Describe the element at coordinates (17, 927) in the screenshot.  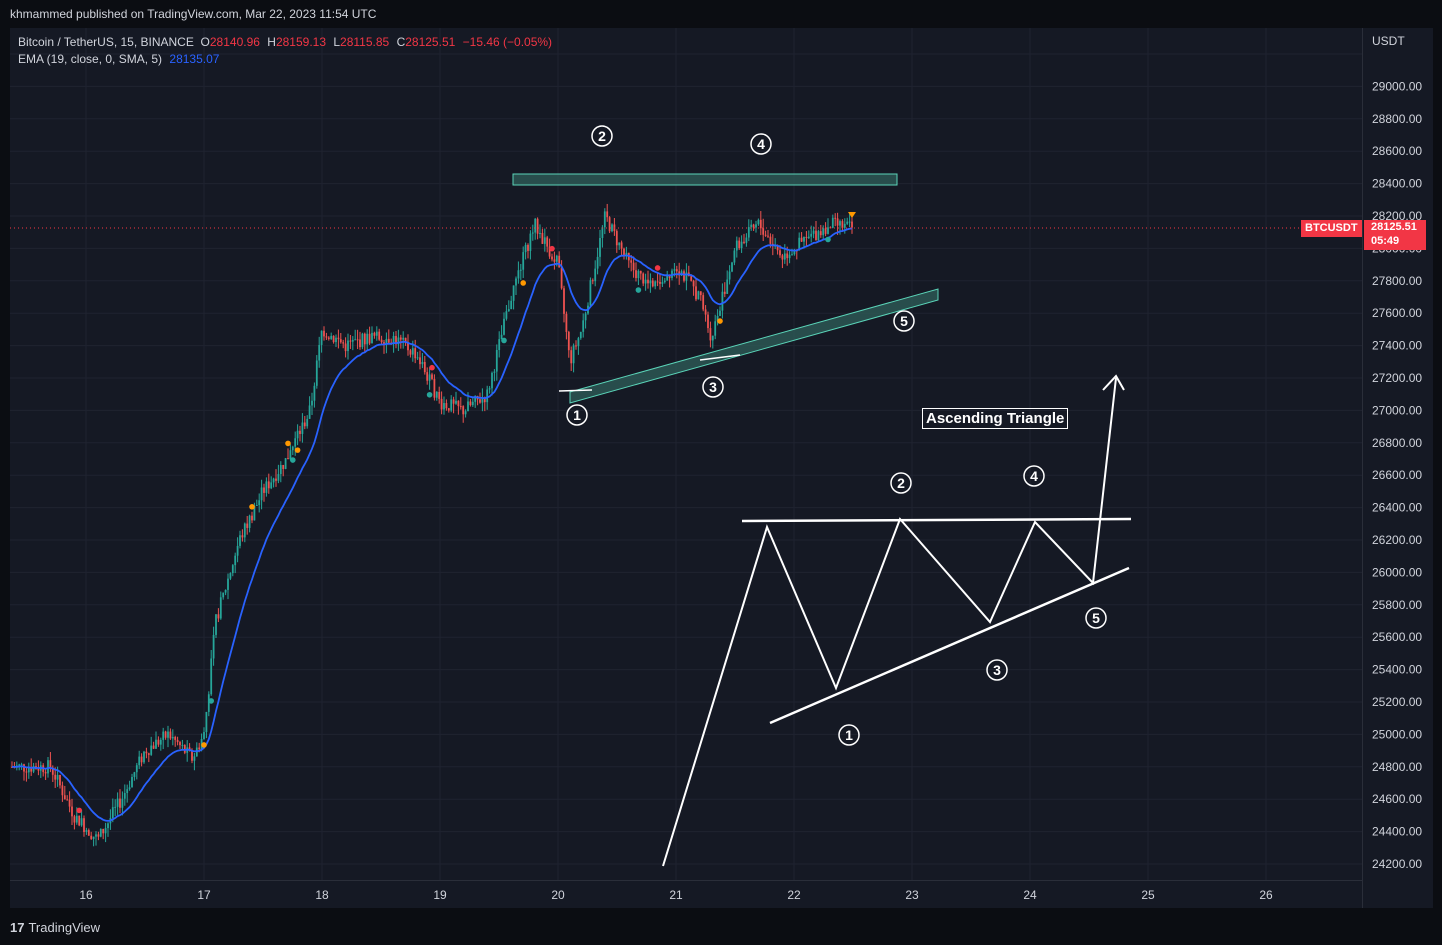
I see `tv-logo-icon: 17` at that location.